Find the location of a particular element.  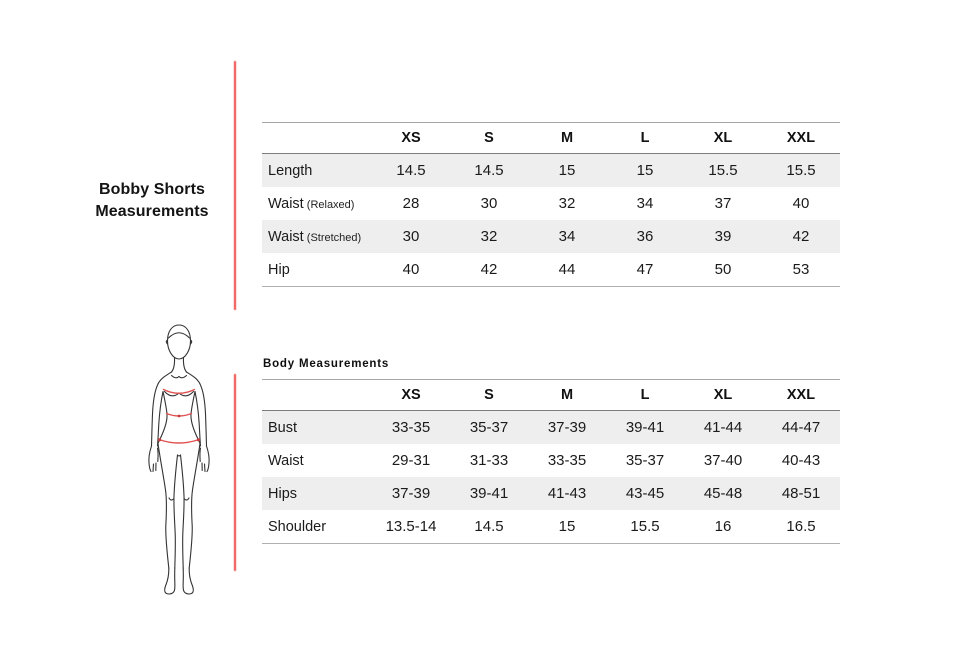

value-cell: 36 is located at coordinates (645, 236).